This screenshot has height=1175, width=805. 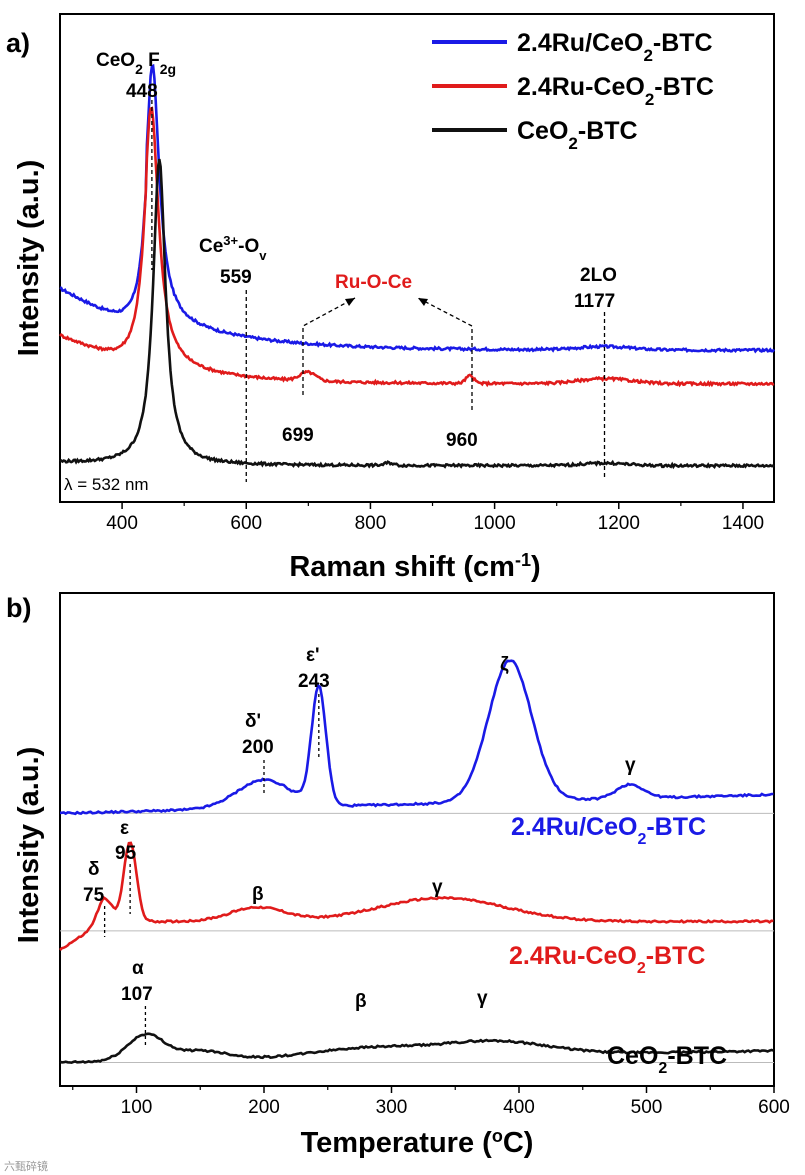 I want to click on annotation-alpha: α, so click(x=138, y=968).